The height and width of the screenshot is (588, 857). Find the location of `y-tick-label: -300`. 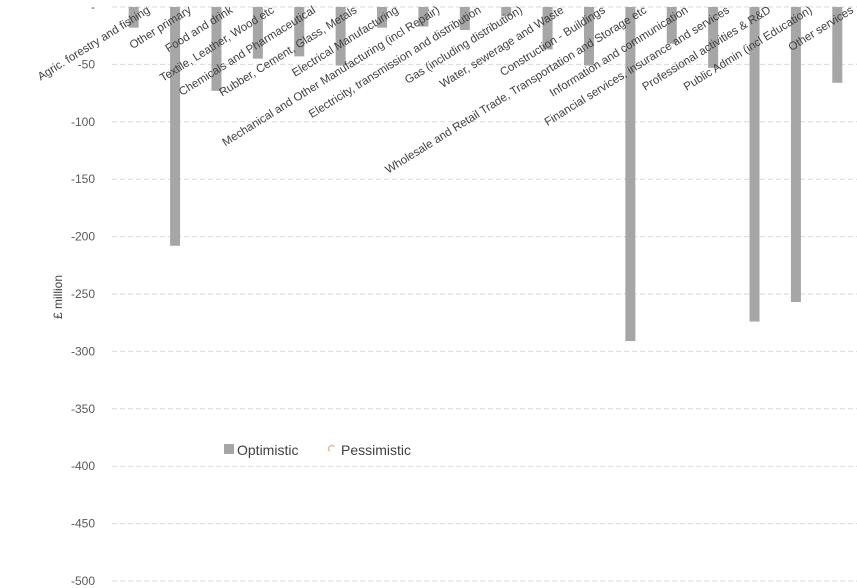

y-tick-label: -300 is located at coordinates (83, 351).